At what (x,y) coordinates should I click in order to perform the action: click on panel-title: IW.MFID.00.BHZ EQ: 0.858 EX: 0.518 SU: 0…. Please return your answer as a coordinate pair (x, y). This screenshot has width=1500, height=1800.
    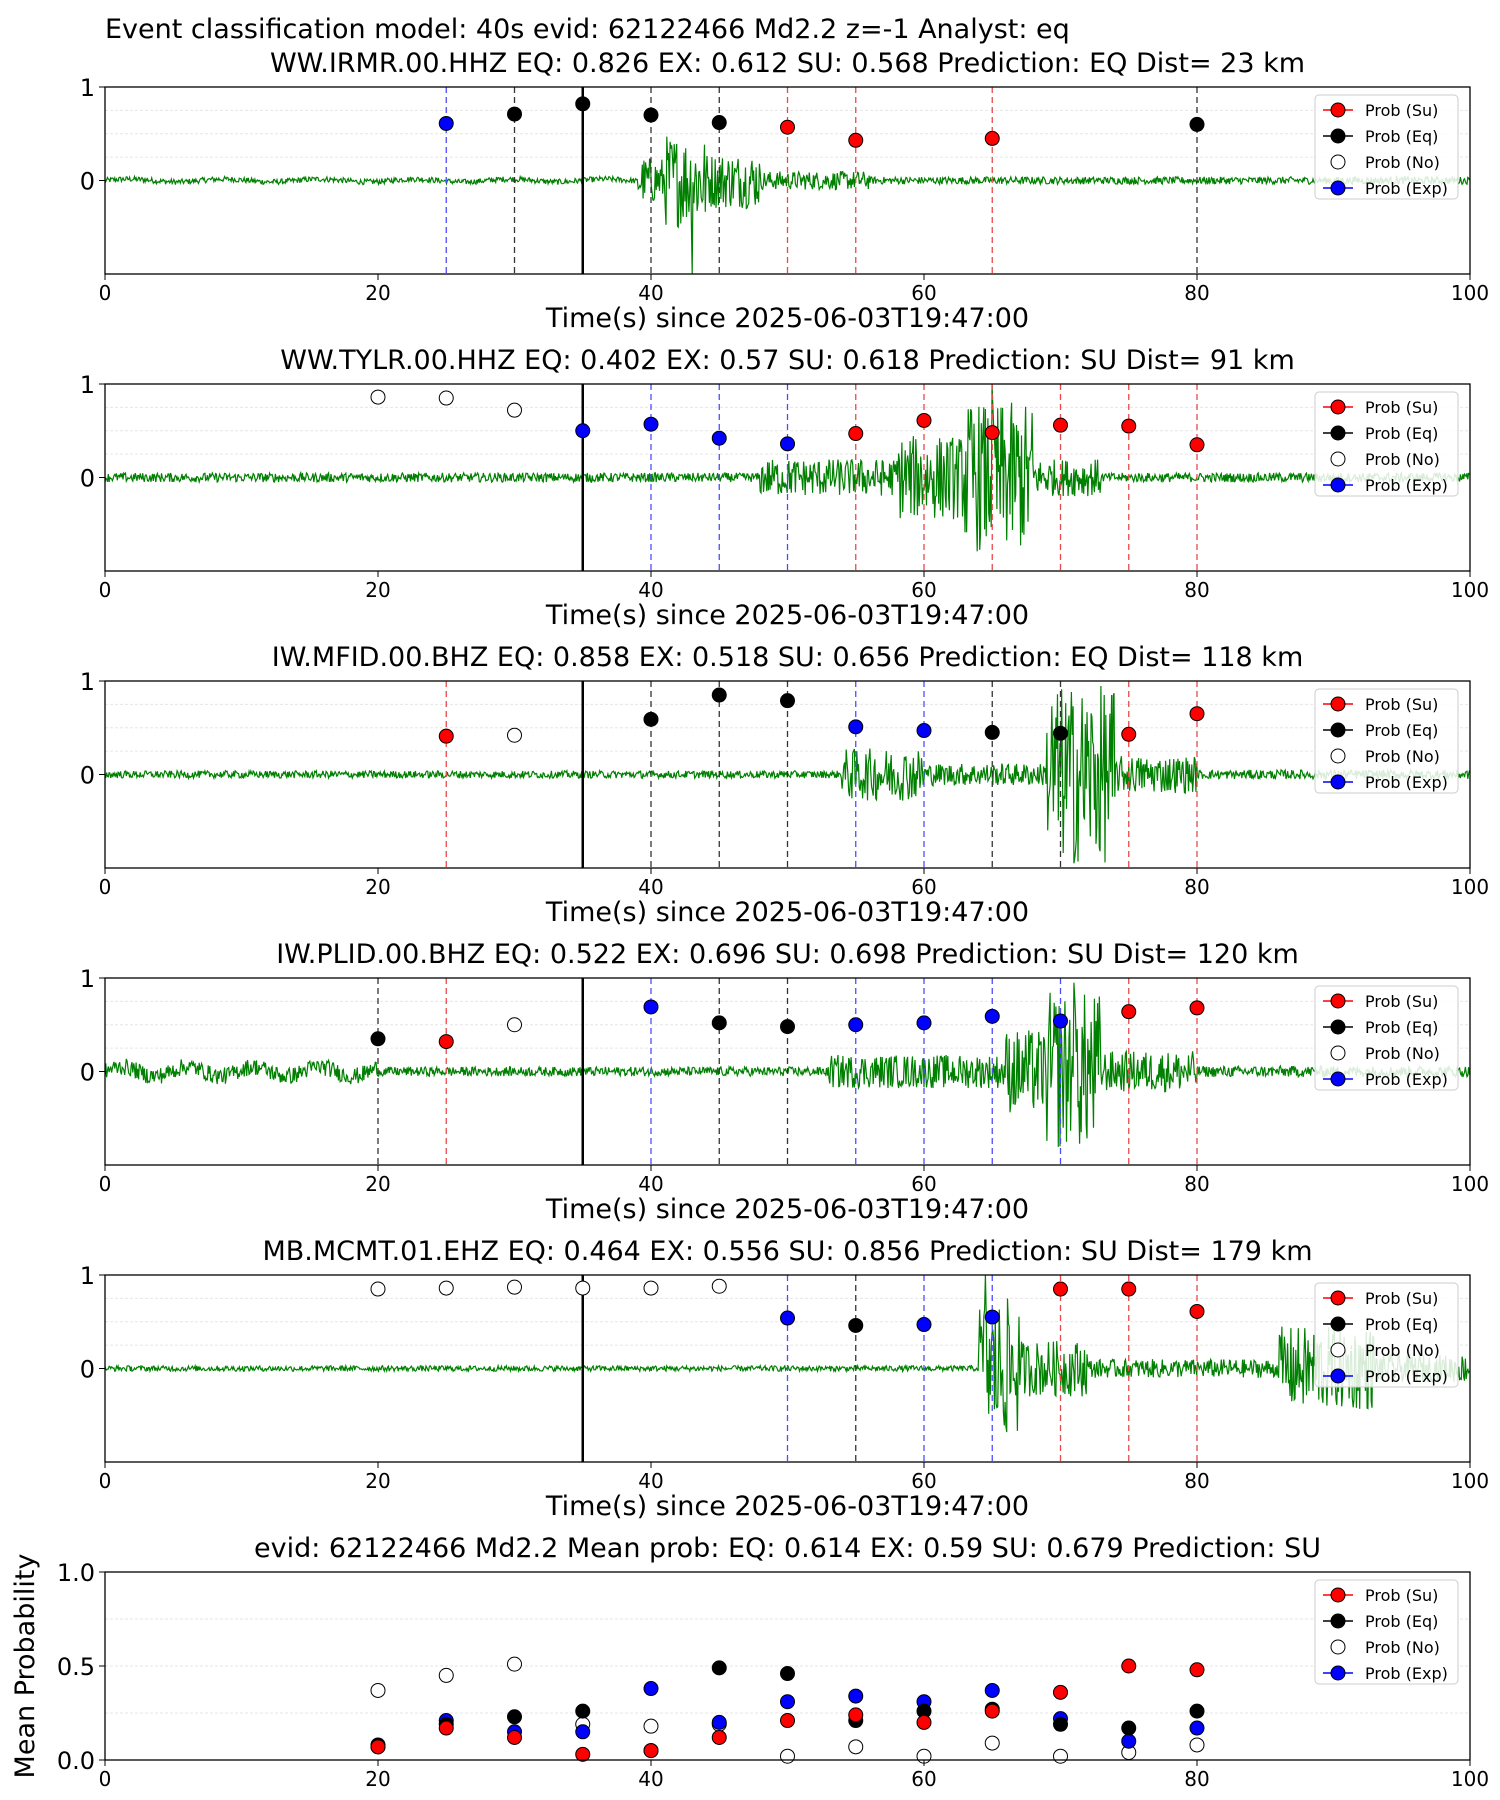
    Looking at the image, I should click on (788, 657).